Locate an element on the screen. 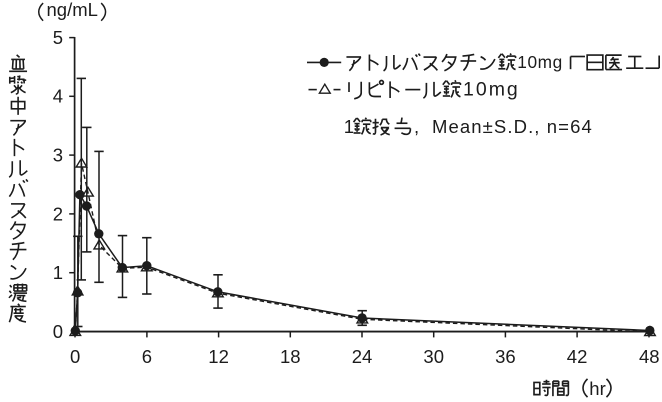 The width and height of the screenshot is (662, 402). svg-text: hr is located at coordinates (597, 388).